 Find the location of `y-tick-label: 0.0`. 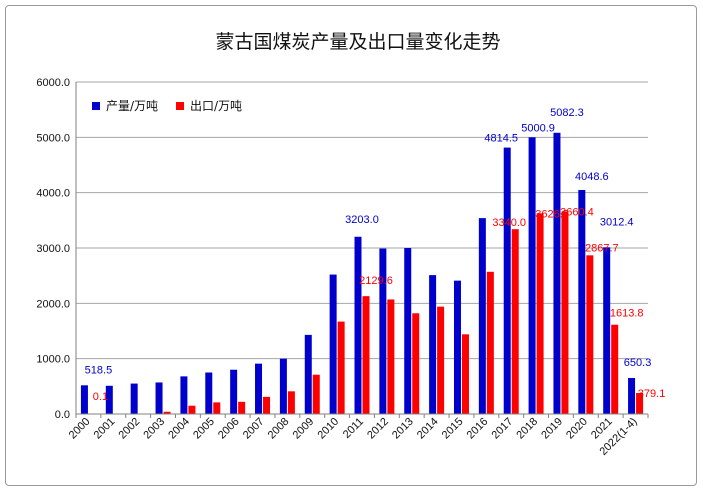

y-tick-label: 0.0 is located at coordinates (62, 415).